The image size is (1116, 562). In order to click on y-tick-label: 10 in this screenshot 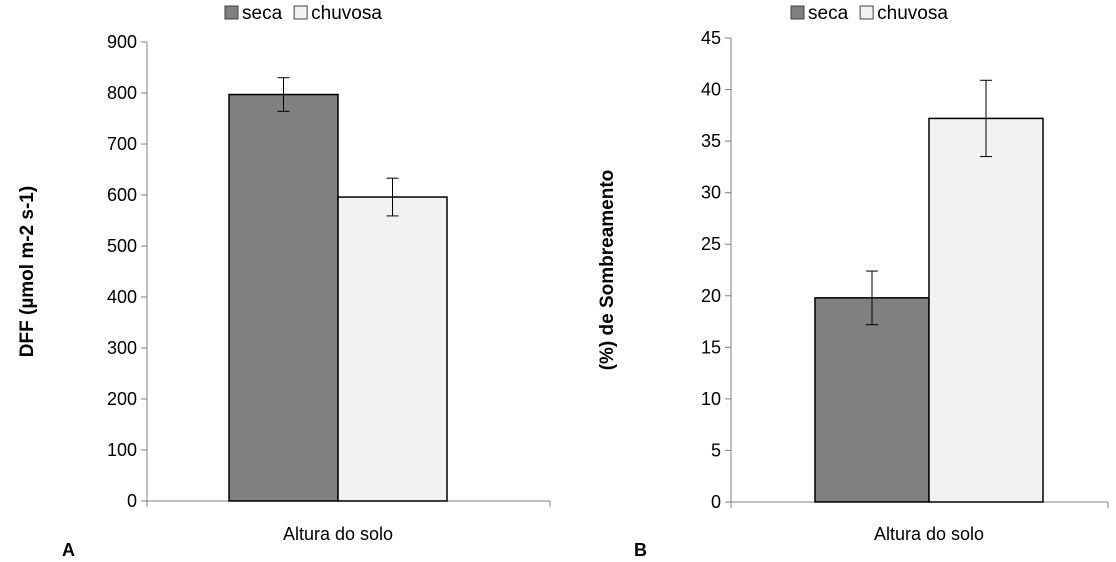, I will do `click(711, 399)`.